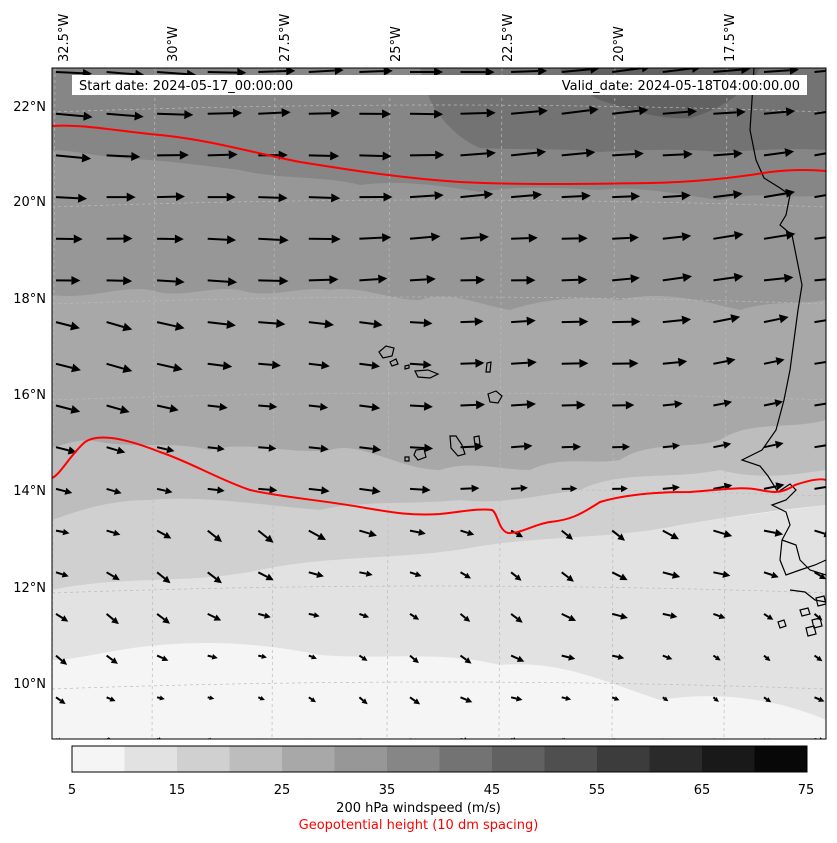 The height and width of the screenshot is (843, 837). What do you see at coordinates (29, 107) in the screenshot?
I see `lat-label-22n: 22°N` at bounding box center [29, 107].